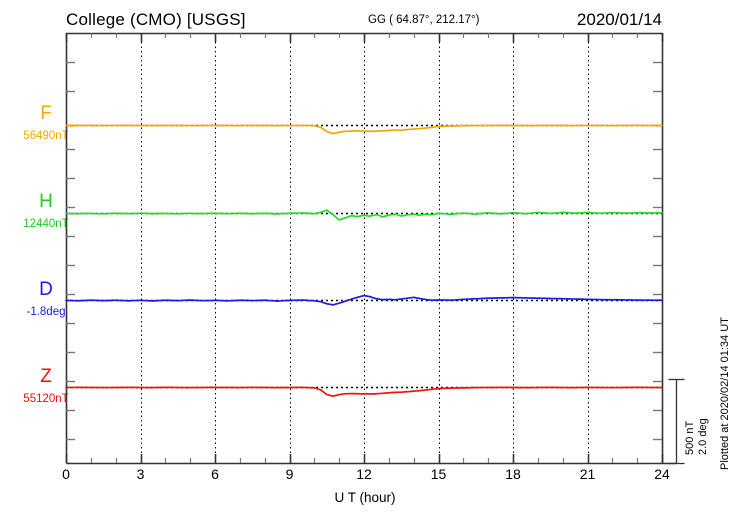 This screenshot has width=730, height=520. I want to click on observation-date: 2020/01/14, so click(619, 19).